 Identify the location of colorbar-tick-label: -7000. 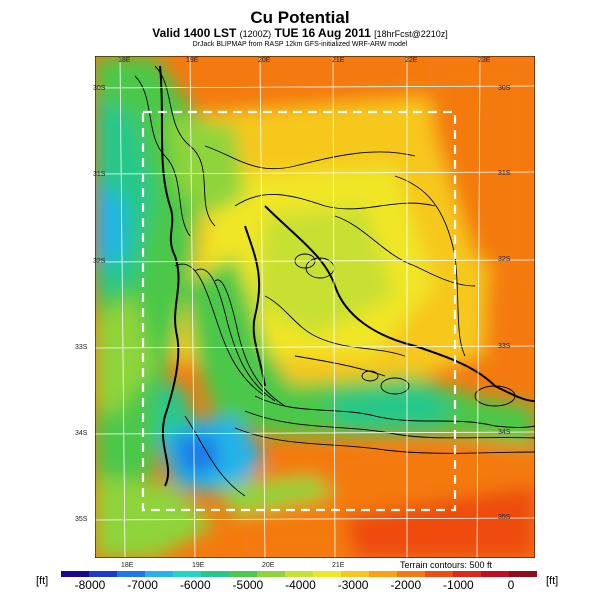
(142, 585).